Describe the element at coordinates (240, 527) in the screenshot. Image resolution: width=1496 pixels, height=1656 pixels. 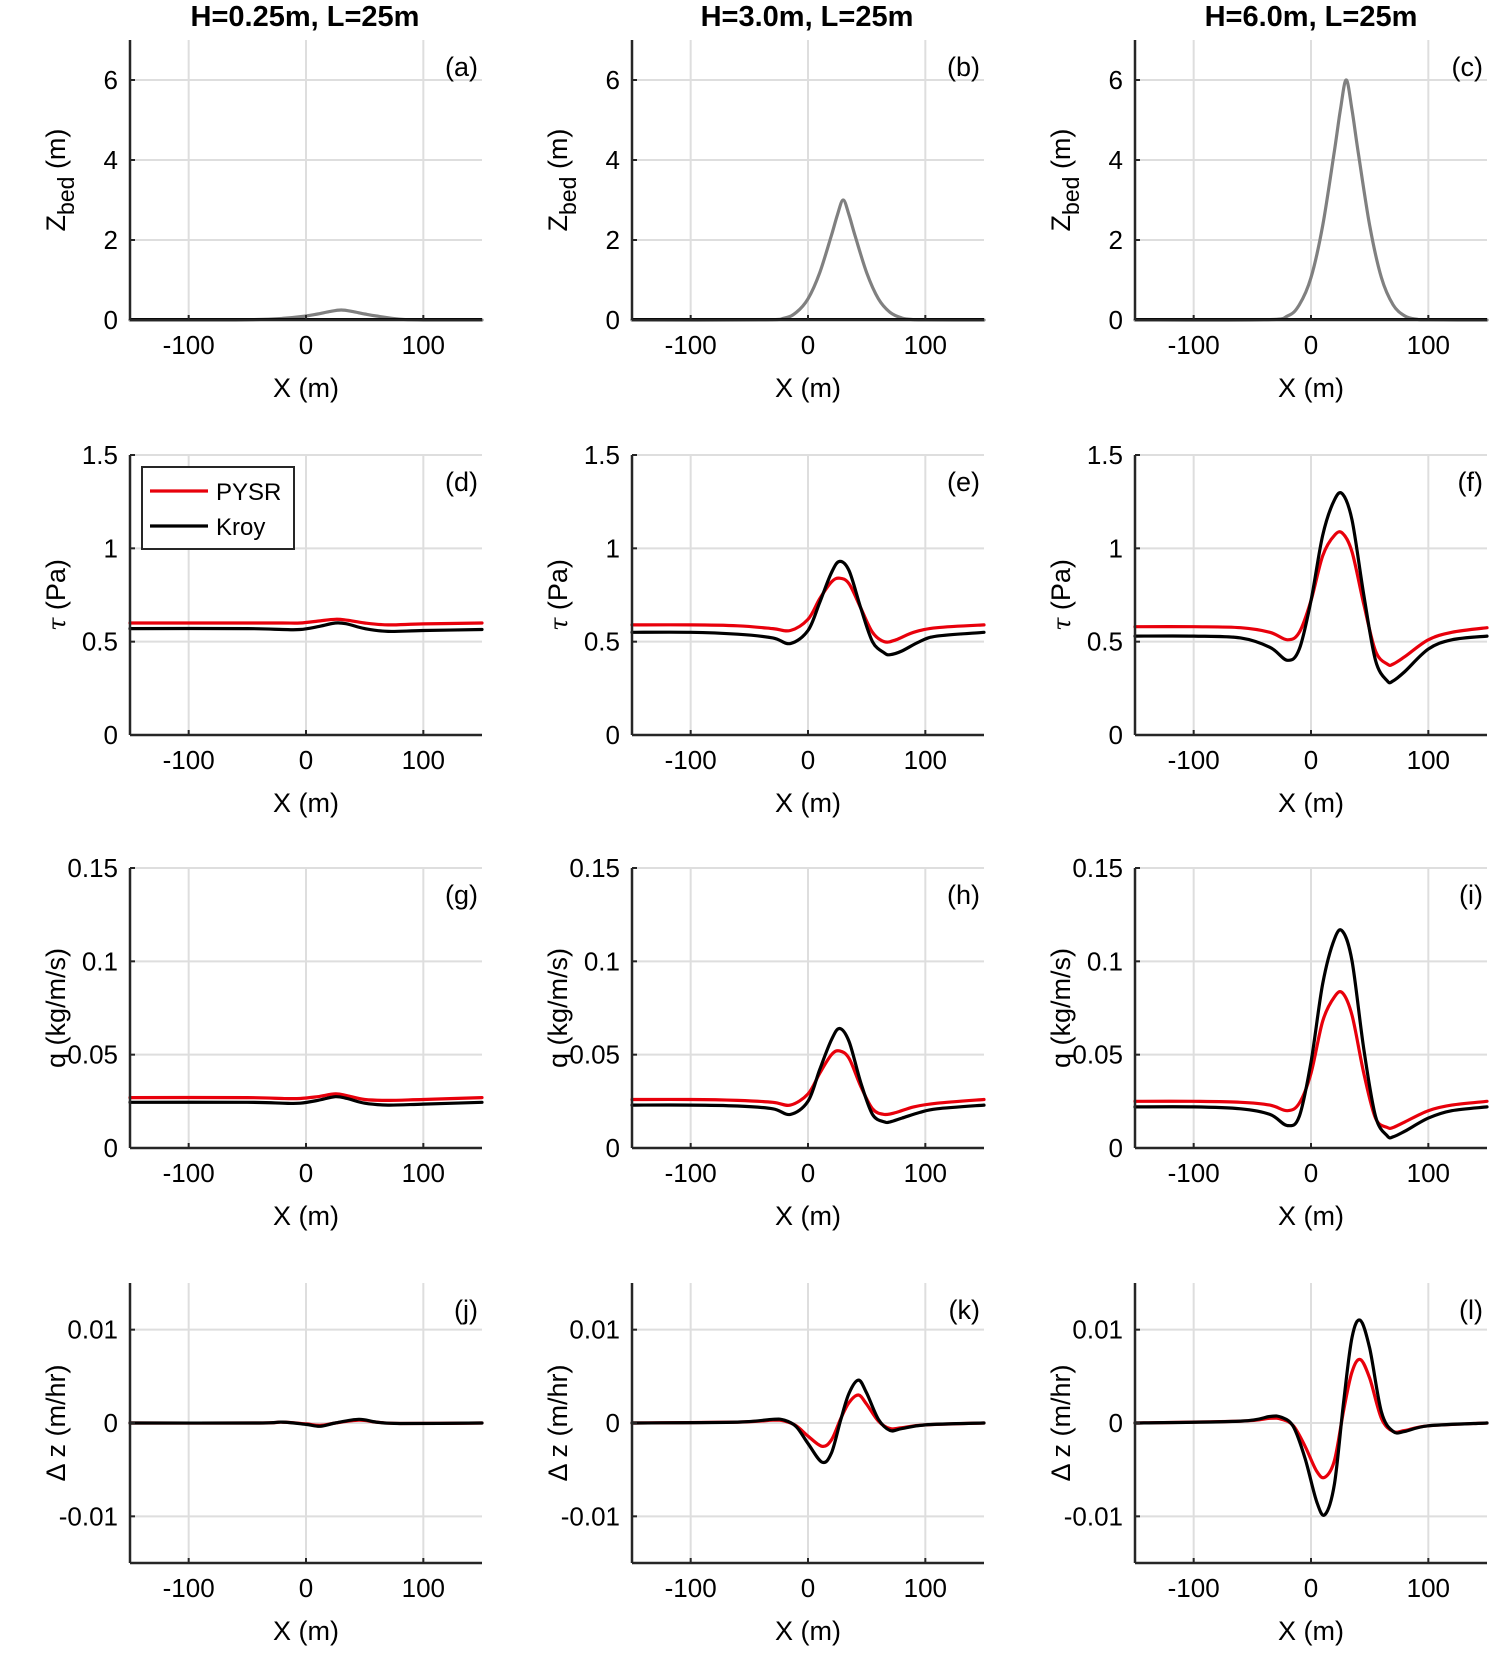
I see `legend-label: Kroy` at that location.